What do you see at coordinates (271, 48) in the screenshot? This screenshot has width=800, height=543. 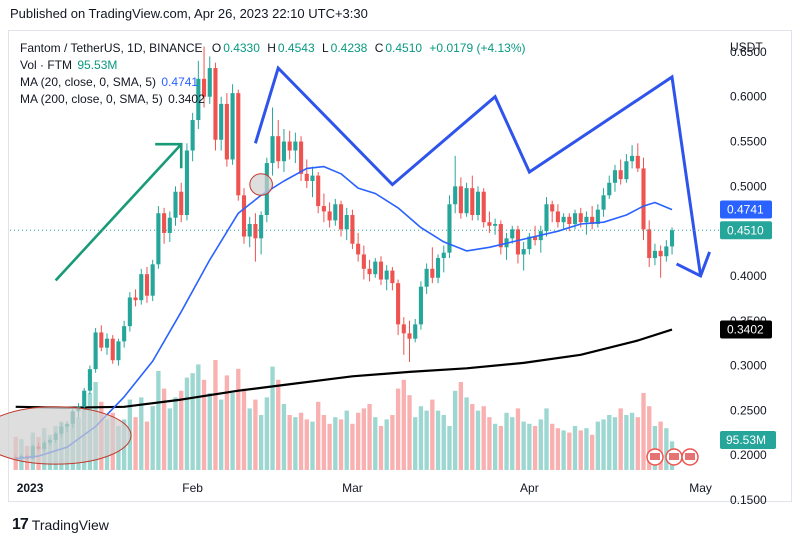 I see `high-label: H` at bounding box center [271, 48].